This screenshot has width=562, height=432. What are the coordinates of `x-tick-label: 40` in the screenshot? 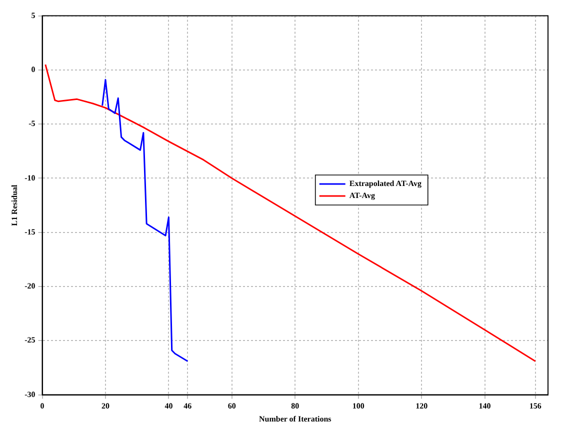 It's located at (168, 406).